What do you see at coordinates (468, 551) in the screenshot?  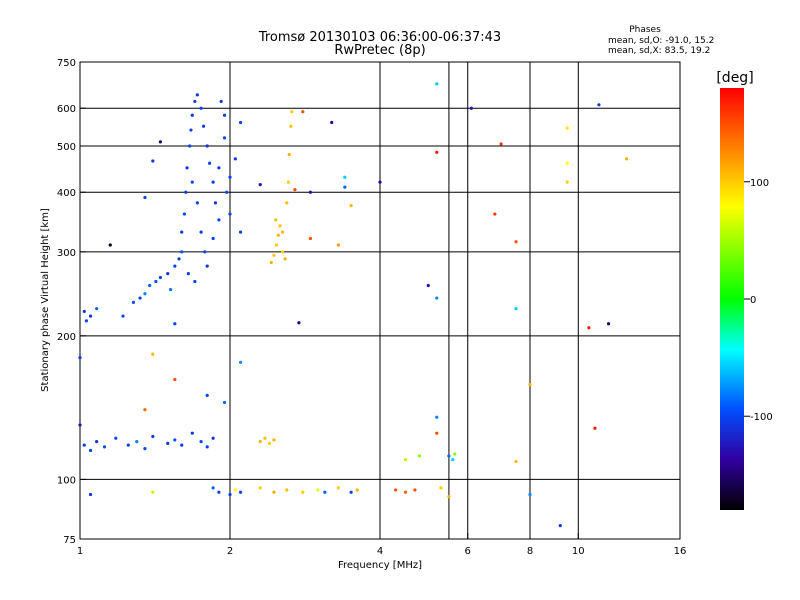 I see `x-tick-label: 6` at bounding box center [468, 551].